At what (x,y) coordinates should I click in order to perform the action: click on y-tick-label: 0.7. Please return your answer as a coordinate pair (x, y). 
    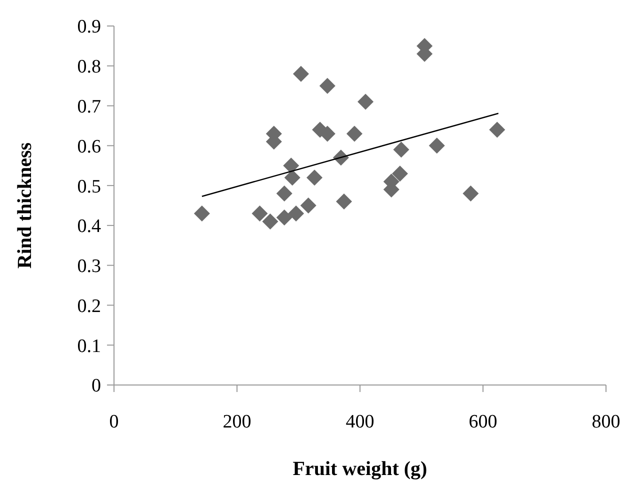
    Looking at the image, I should click on (89, 107).